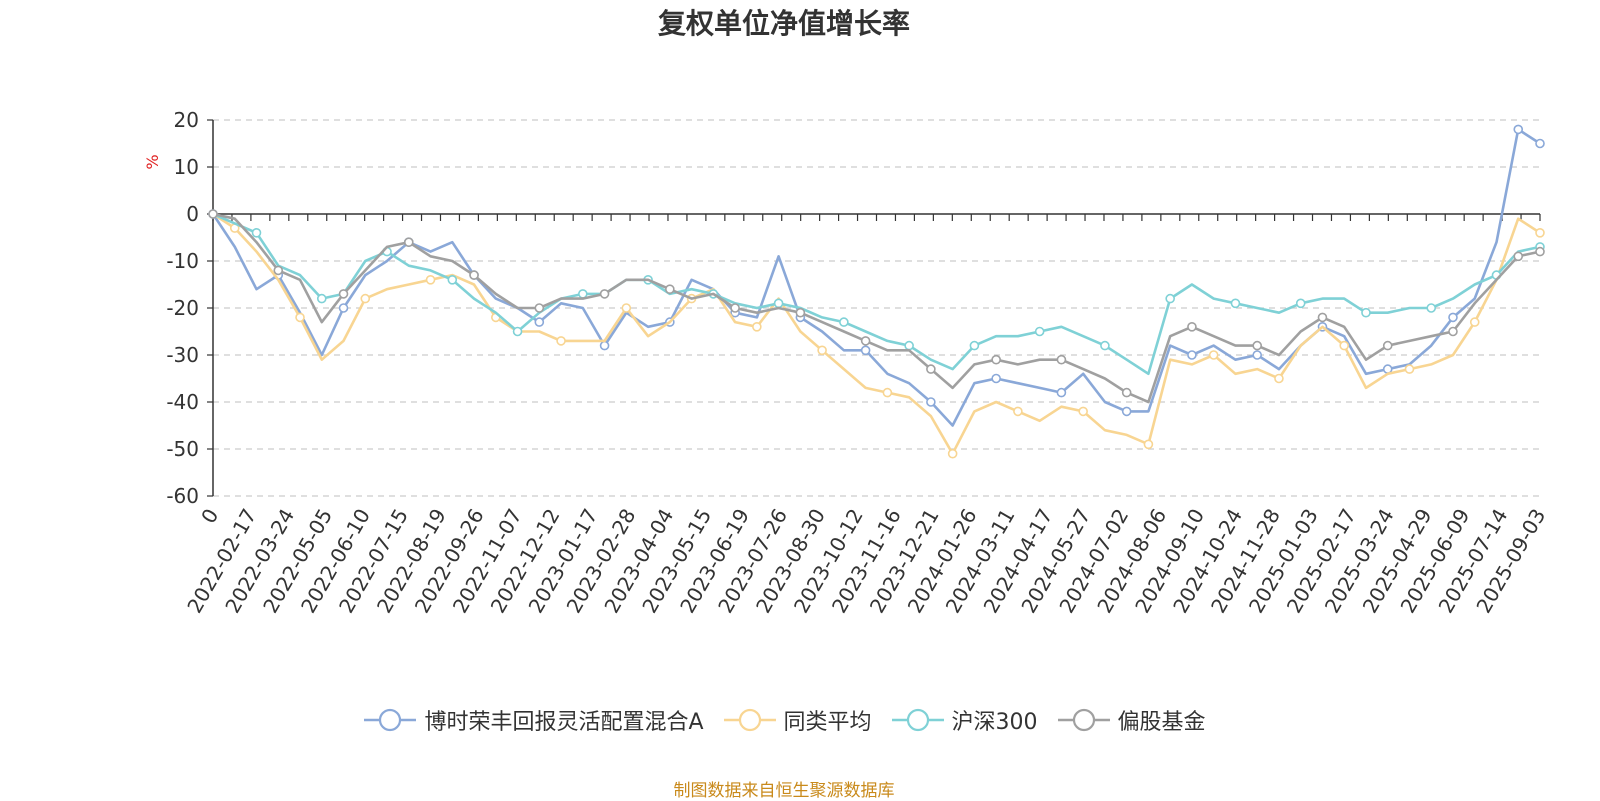 This screenshot has width=1600, height=801. What do you see at coordinates (152, 161) in the screenshot?
I see `y-axis-label: %` at bounding box center [152, 161].